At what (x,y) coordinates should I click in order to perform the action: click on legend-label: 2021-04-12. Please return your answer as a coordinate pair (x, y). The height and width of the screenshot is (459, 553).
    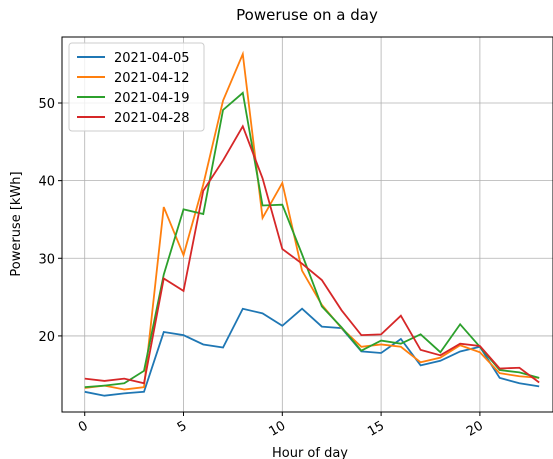
    Looking at the image, I should click on (152, 78).